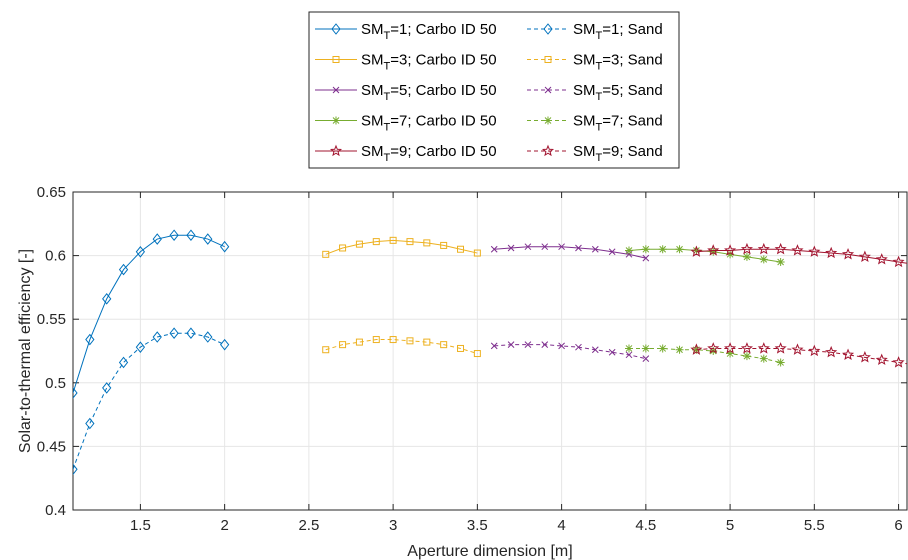  Describe the element at coordinates (51, 446) in the screenshot. I see `y-tick-label: 0.45` at that location.